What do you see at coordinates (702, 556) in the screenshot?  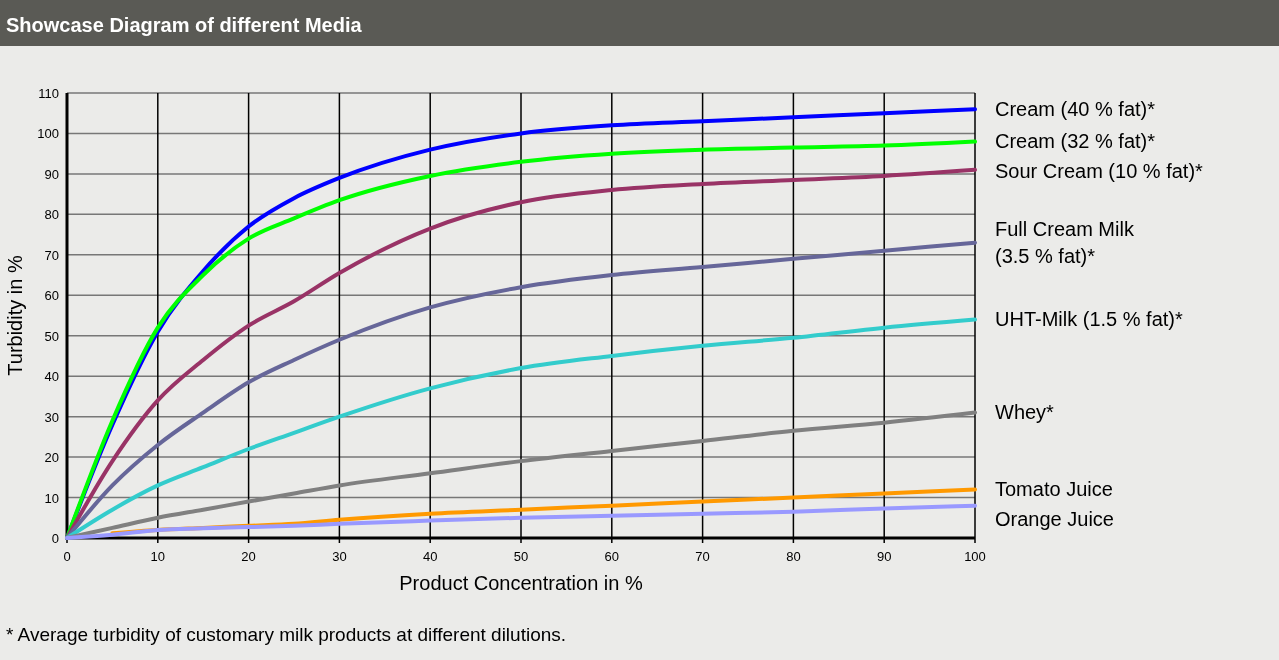 I see `x-tick-label: 70` at bounding box center [702, 556].